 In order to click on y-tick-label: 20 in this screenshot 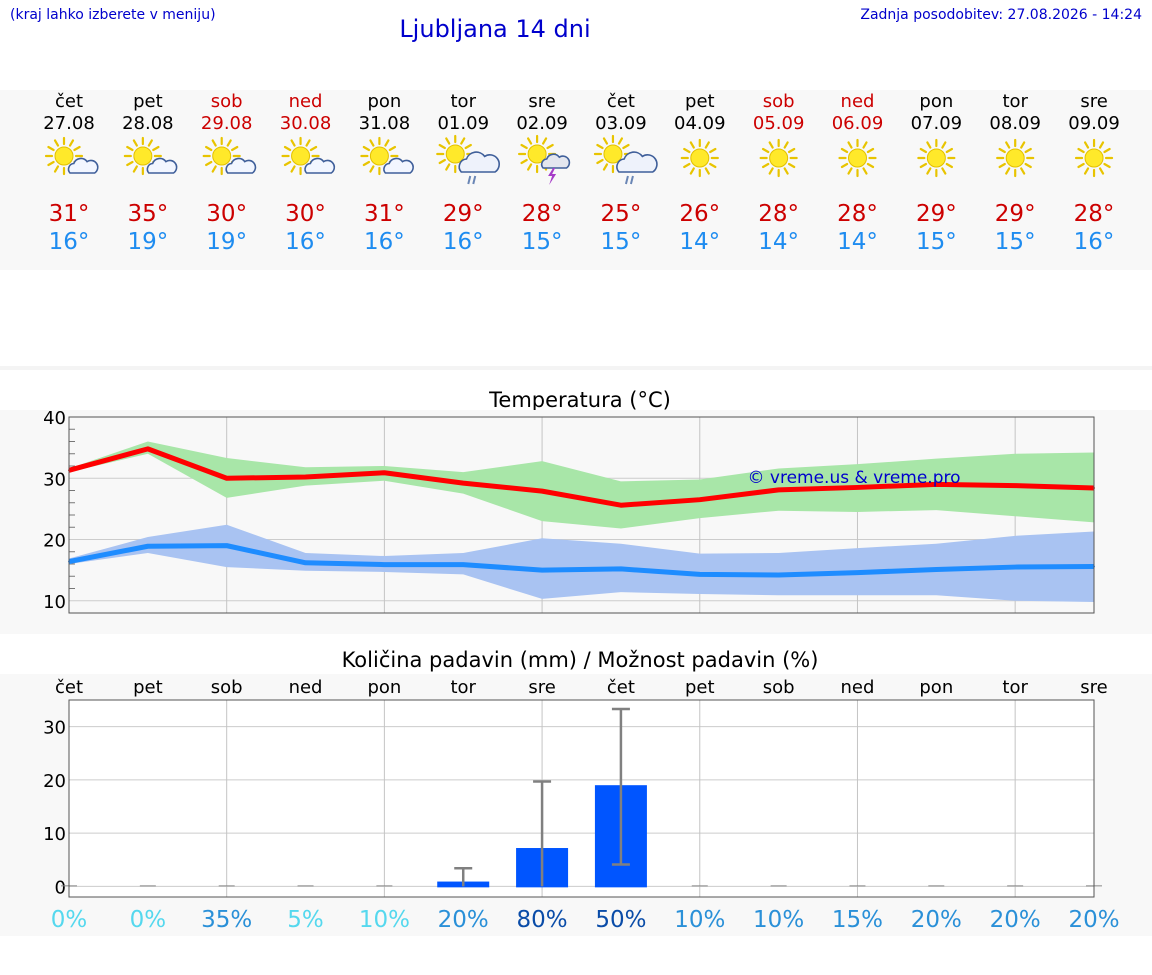, I will do `click(54, 541)`.